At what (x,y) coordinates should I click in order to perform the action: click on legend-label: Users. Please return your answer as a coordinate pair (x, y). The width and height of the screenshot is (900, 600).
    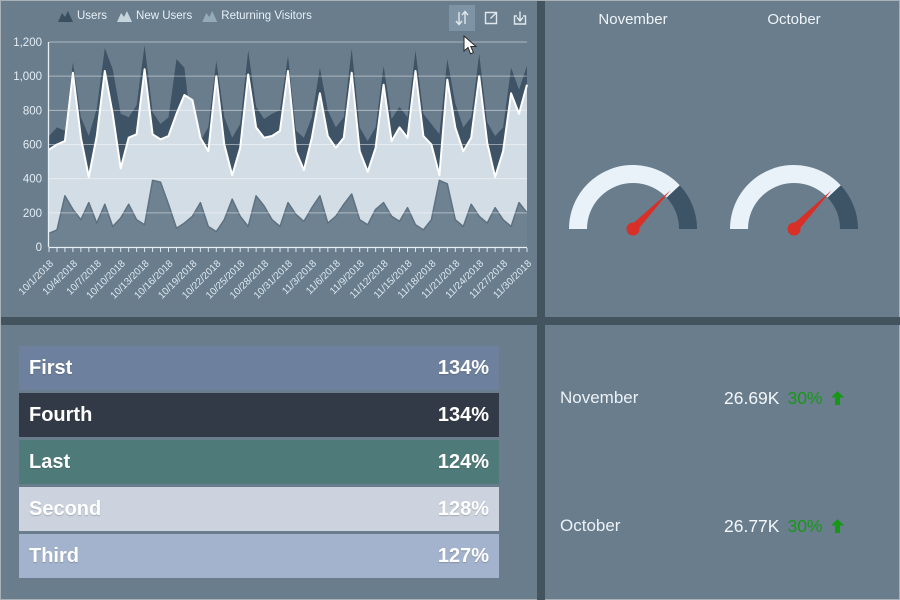
    Looking at the image, I should click on (92, 16).